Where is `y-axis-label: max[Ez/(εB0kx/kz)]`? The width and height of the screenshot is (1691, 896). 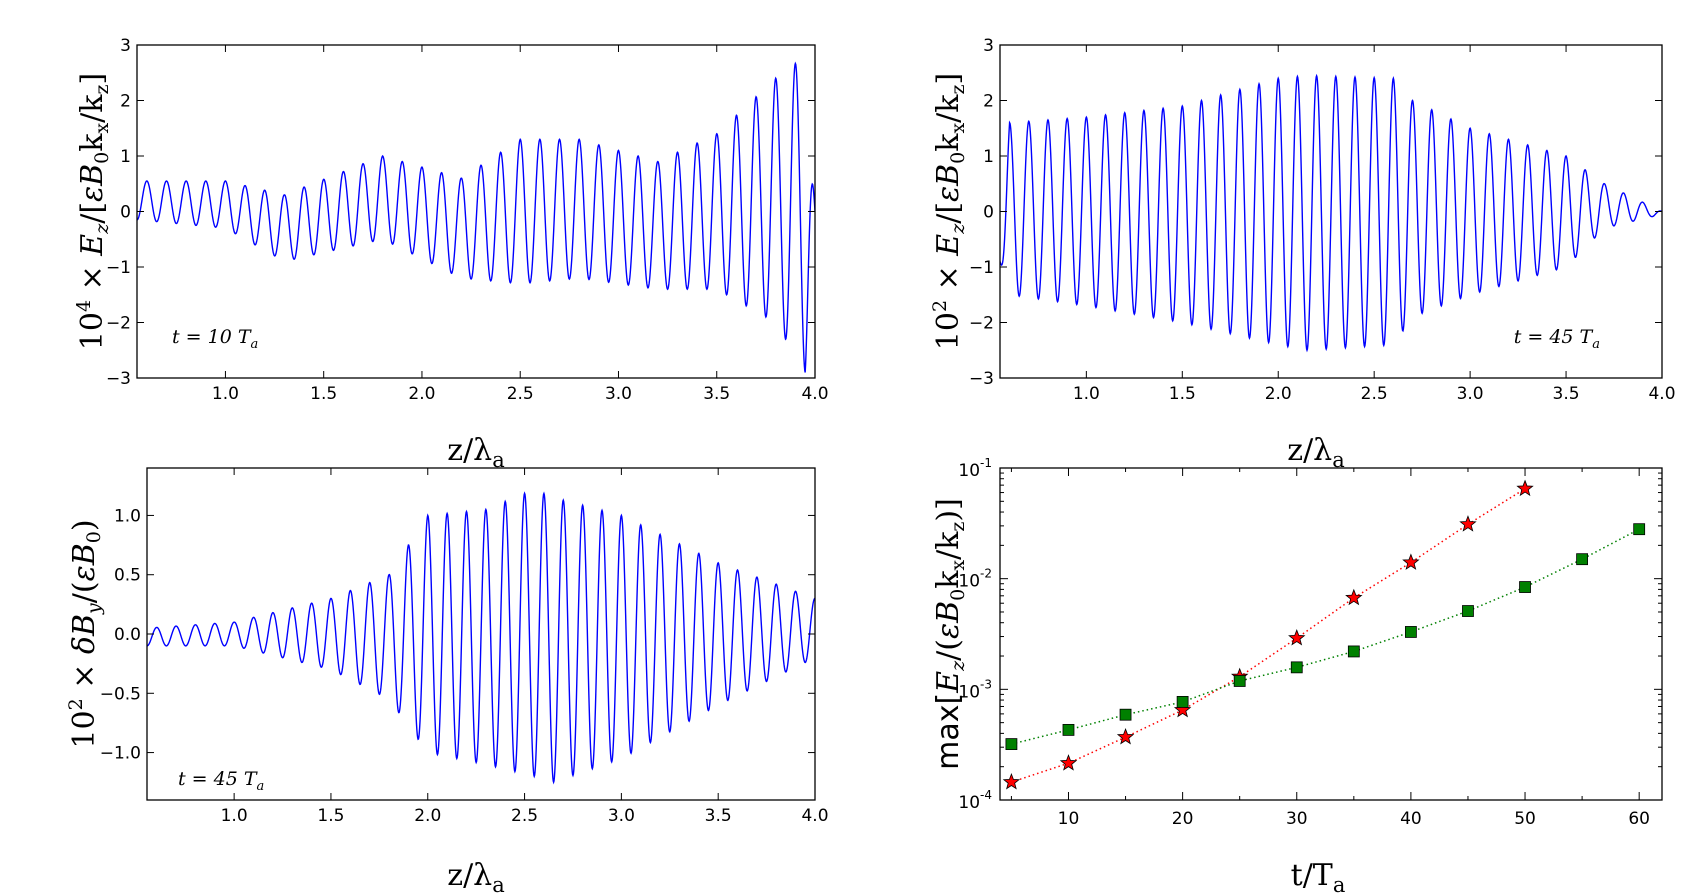
y-axis-label: max[Ez/(εB0kx/kz)] is located at coordinates (950, 634).